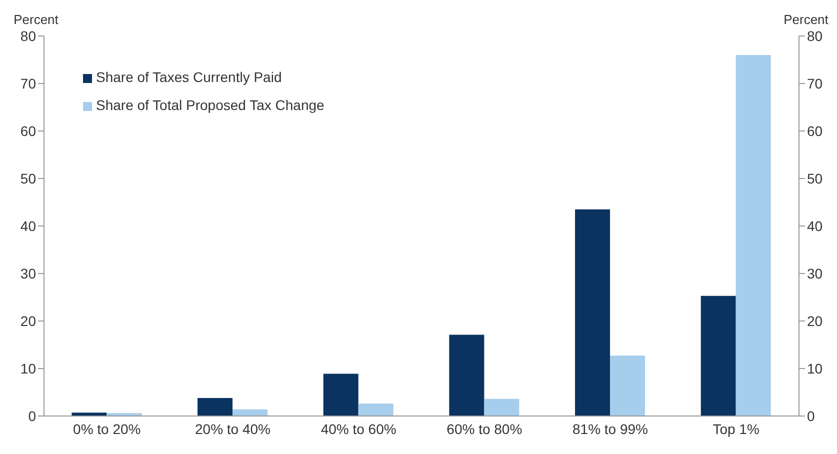  Describe the element at coordinates (28, 226) in the screenshot. I see `y-tick-label: 40` at that location.